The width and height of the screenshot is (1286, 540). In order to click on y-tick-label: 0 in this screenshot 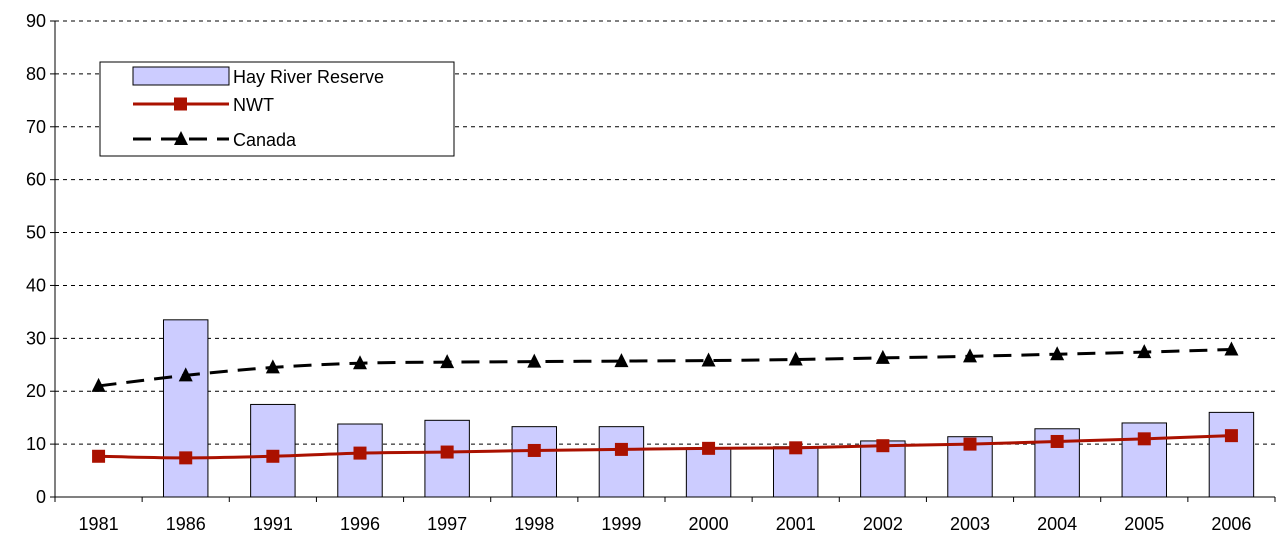, I will do `click(41, 497)`.